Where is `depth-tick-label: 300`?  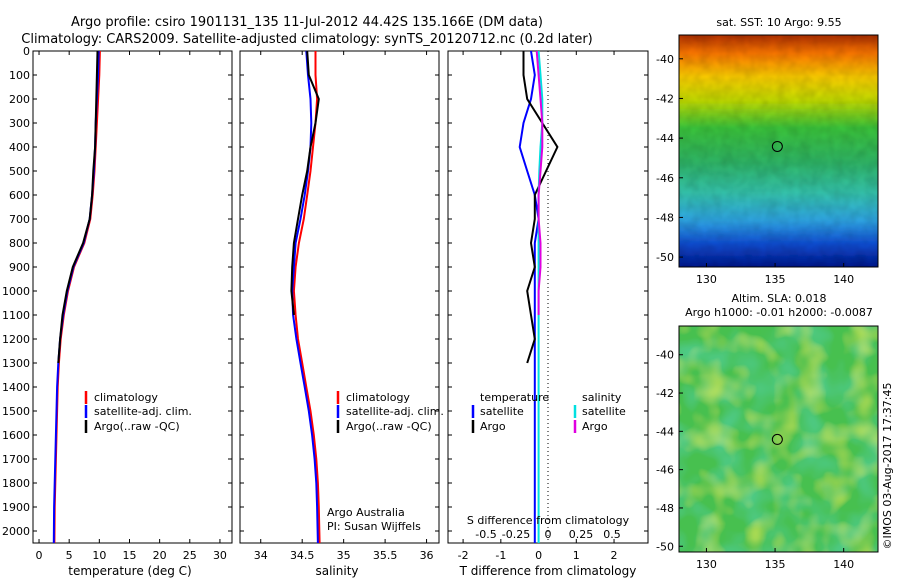
depth-tick-label: 300 is located at coordinates (19, 123).